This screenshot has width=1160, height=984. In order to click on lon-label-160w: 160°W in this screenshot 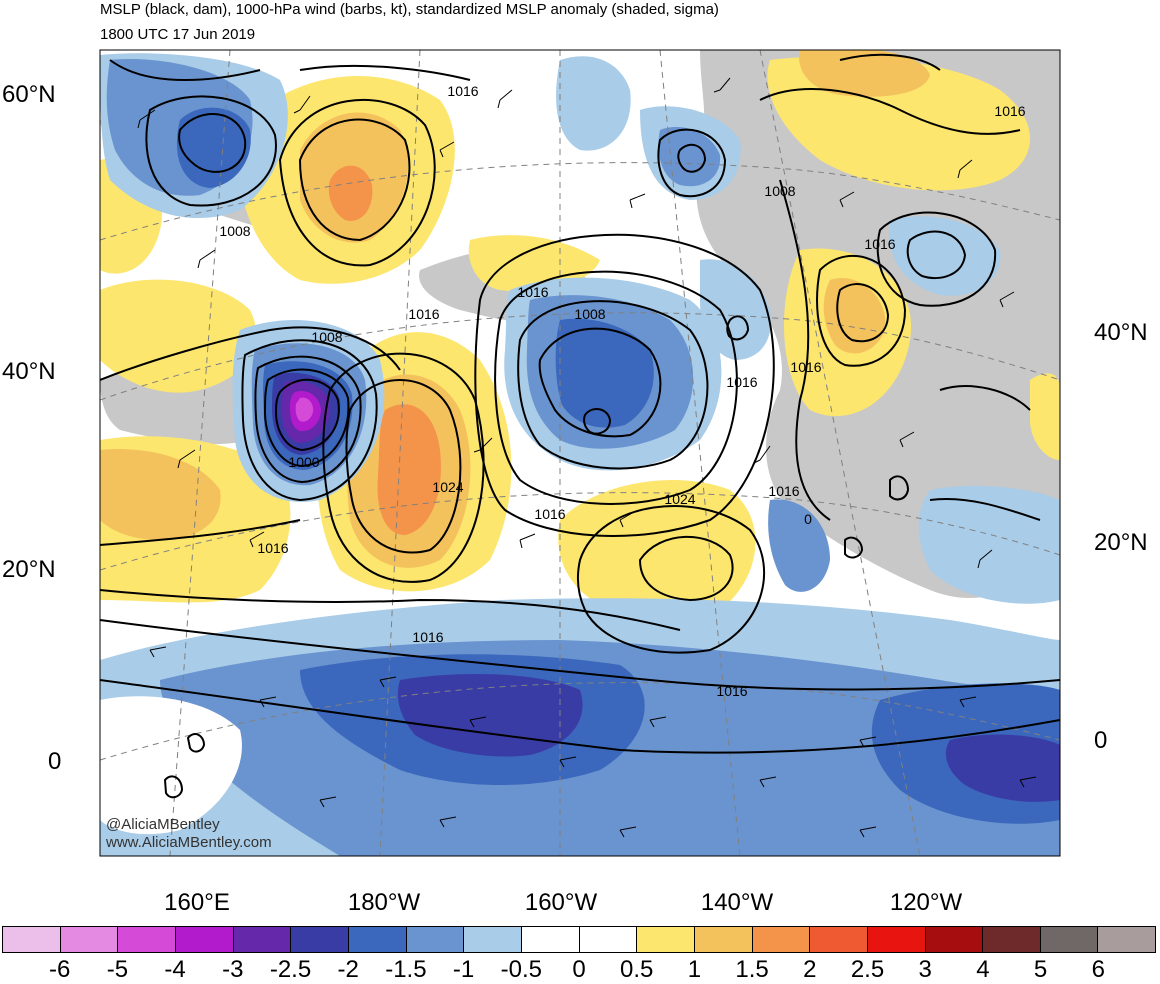, I will do `click(561, 902)`.